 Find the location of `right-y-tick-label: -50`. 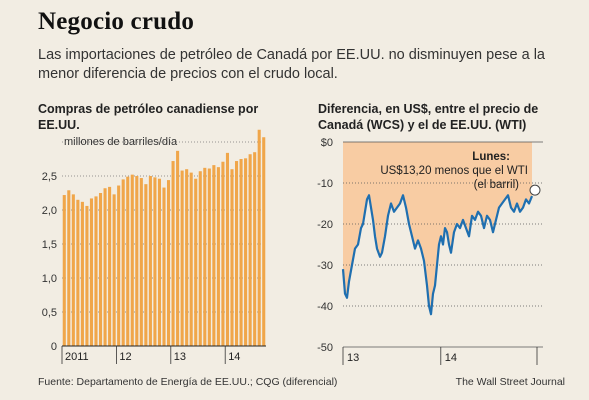

right-y-tick-label: -50 is located at coordinates (325, 348).